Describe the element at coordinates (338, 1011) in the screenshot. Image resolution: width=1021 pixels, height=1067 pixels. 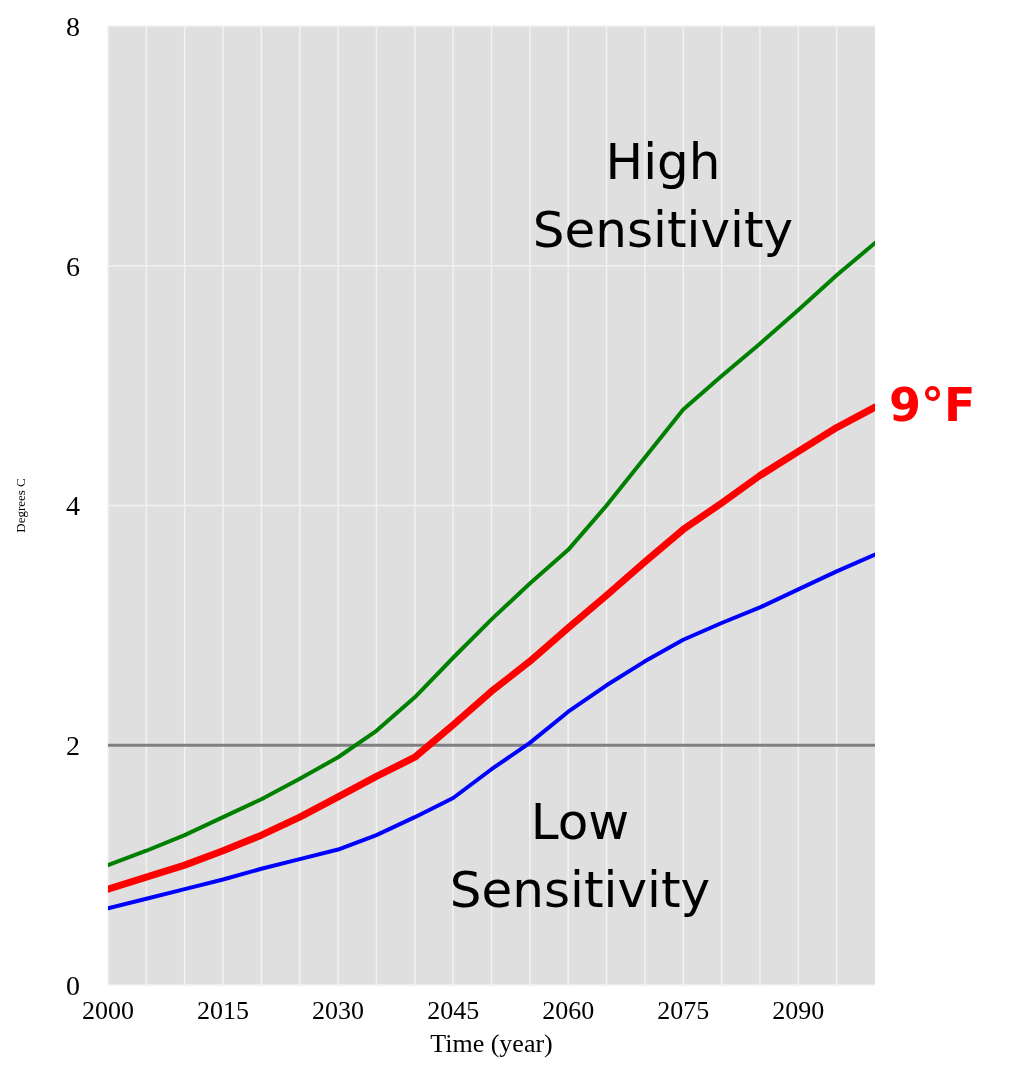
I see `x-tick-label: 2030` at that location.